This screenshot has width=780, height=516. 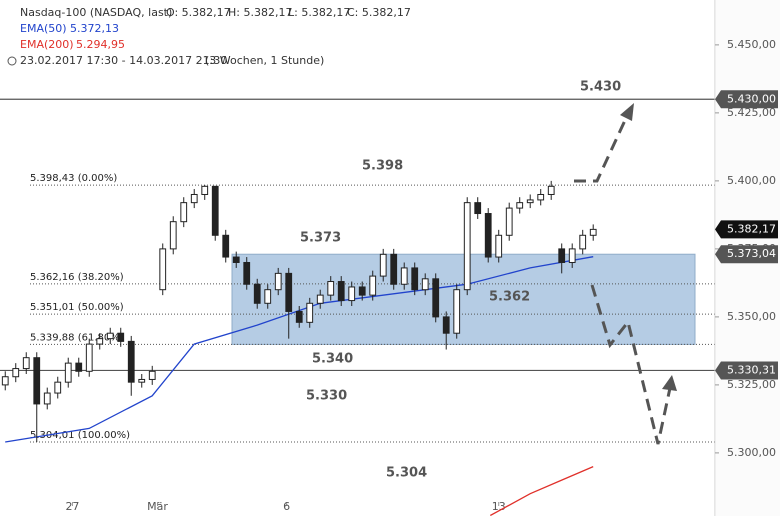 I want to click on x-tick-label: 6, so click(x=286, y=506).